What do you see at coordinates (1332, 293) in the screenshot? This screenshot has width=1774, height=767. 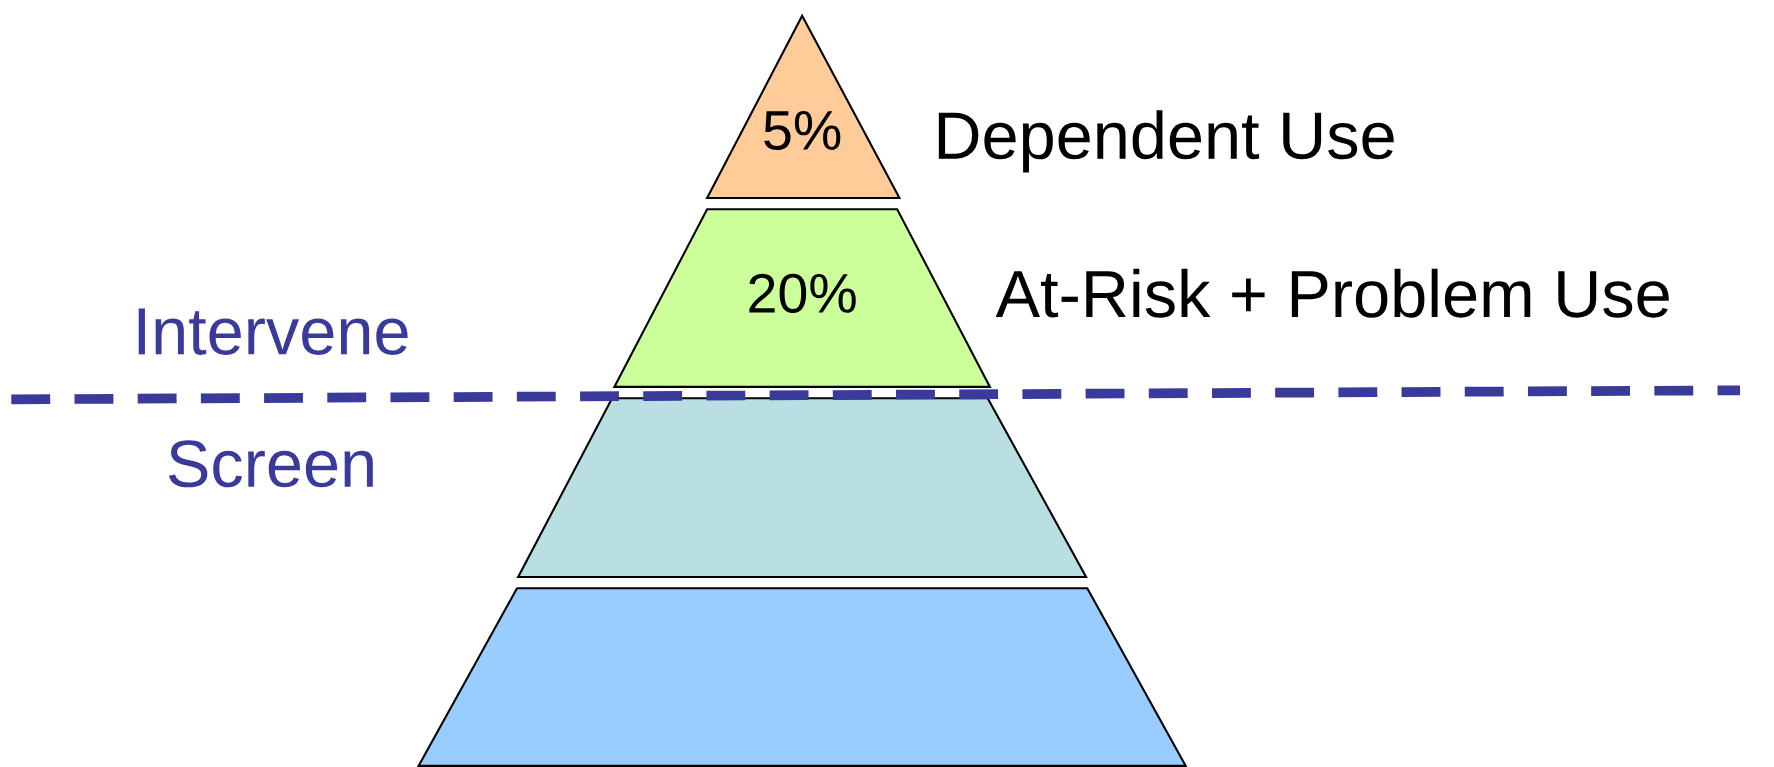 I see `category-label: At-Risk + Problem Use` at bounding box center [1332, 293].